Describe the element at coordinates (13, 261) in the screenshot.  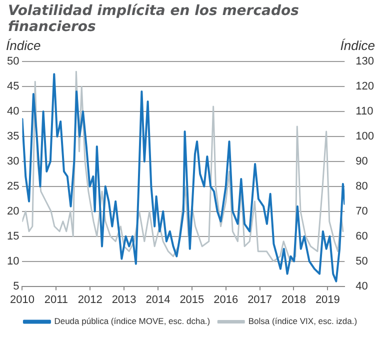
I see `y-tick-label: 10` at that location.